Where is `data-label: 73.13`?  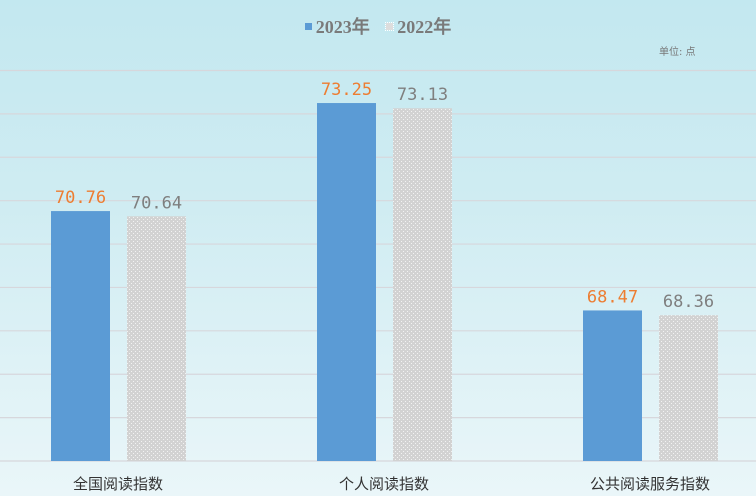 data-label: 73.13 is located at coordinates (422, 95).